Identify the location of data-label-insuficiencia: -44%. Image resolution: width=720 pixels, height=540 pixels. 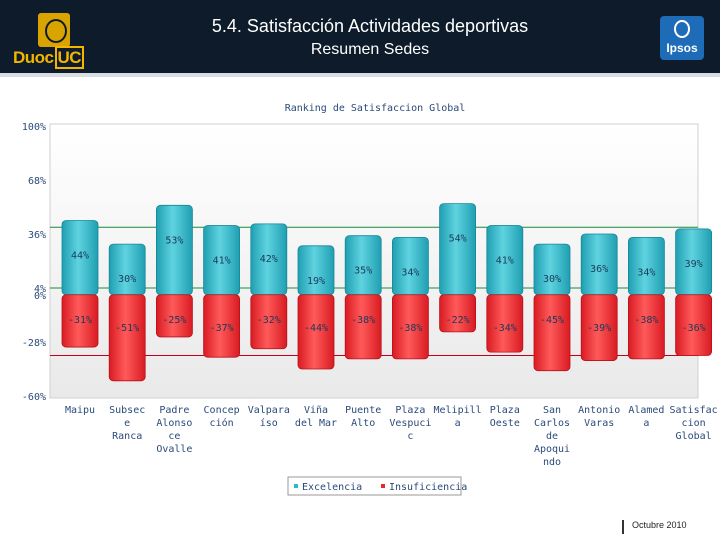
(316, 328).